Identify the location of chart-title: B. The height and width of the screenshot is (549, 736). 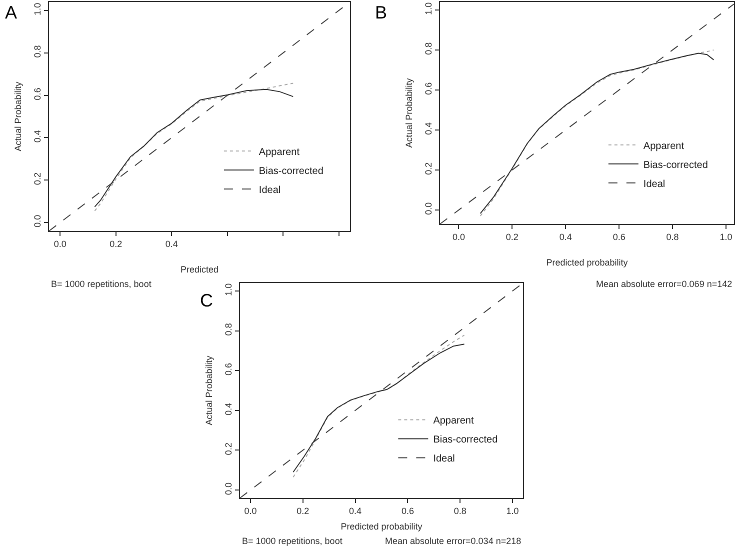
(381, 12).